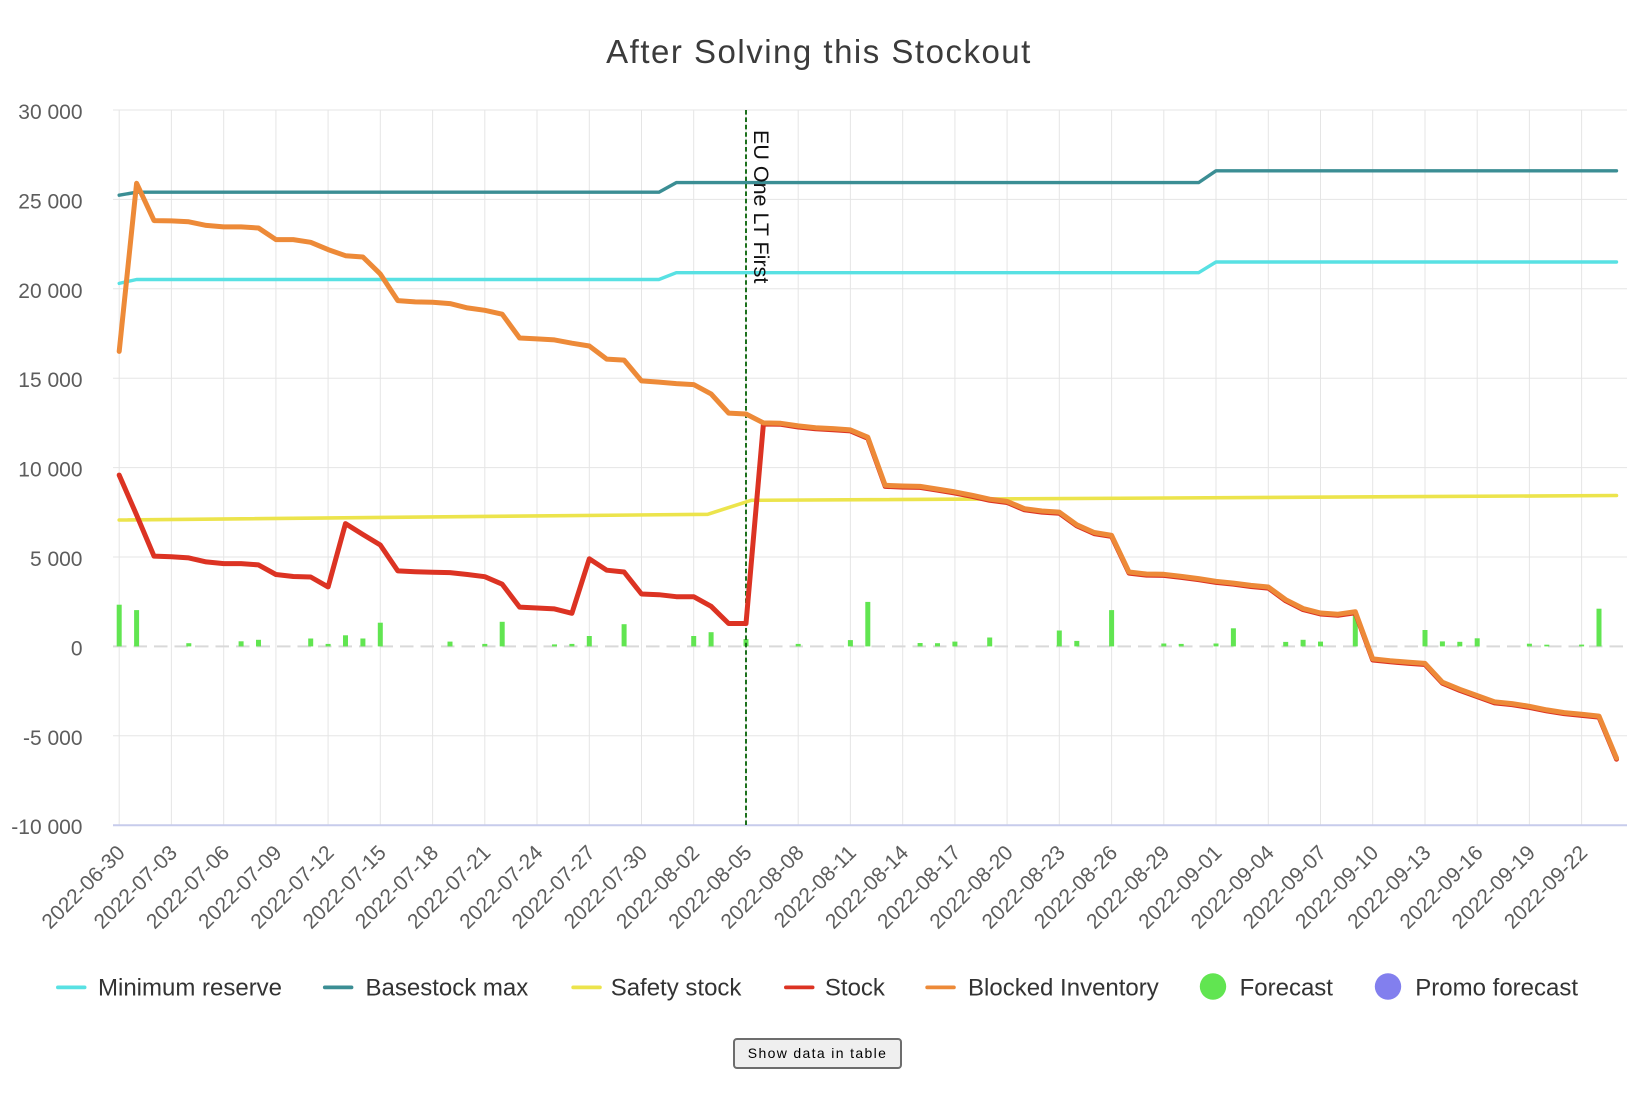  What do you see at coordinates (56, 559) in the screenshot?
I see `svg-text: 5 000` at bounding box center [56, 559].